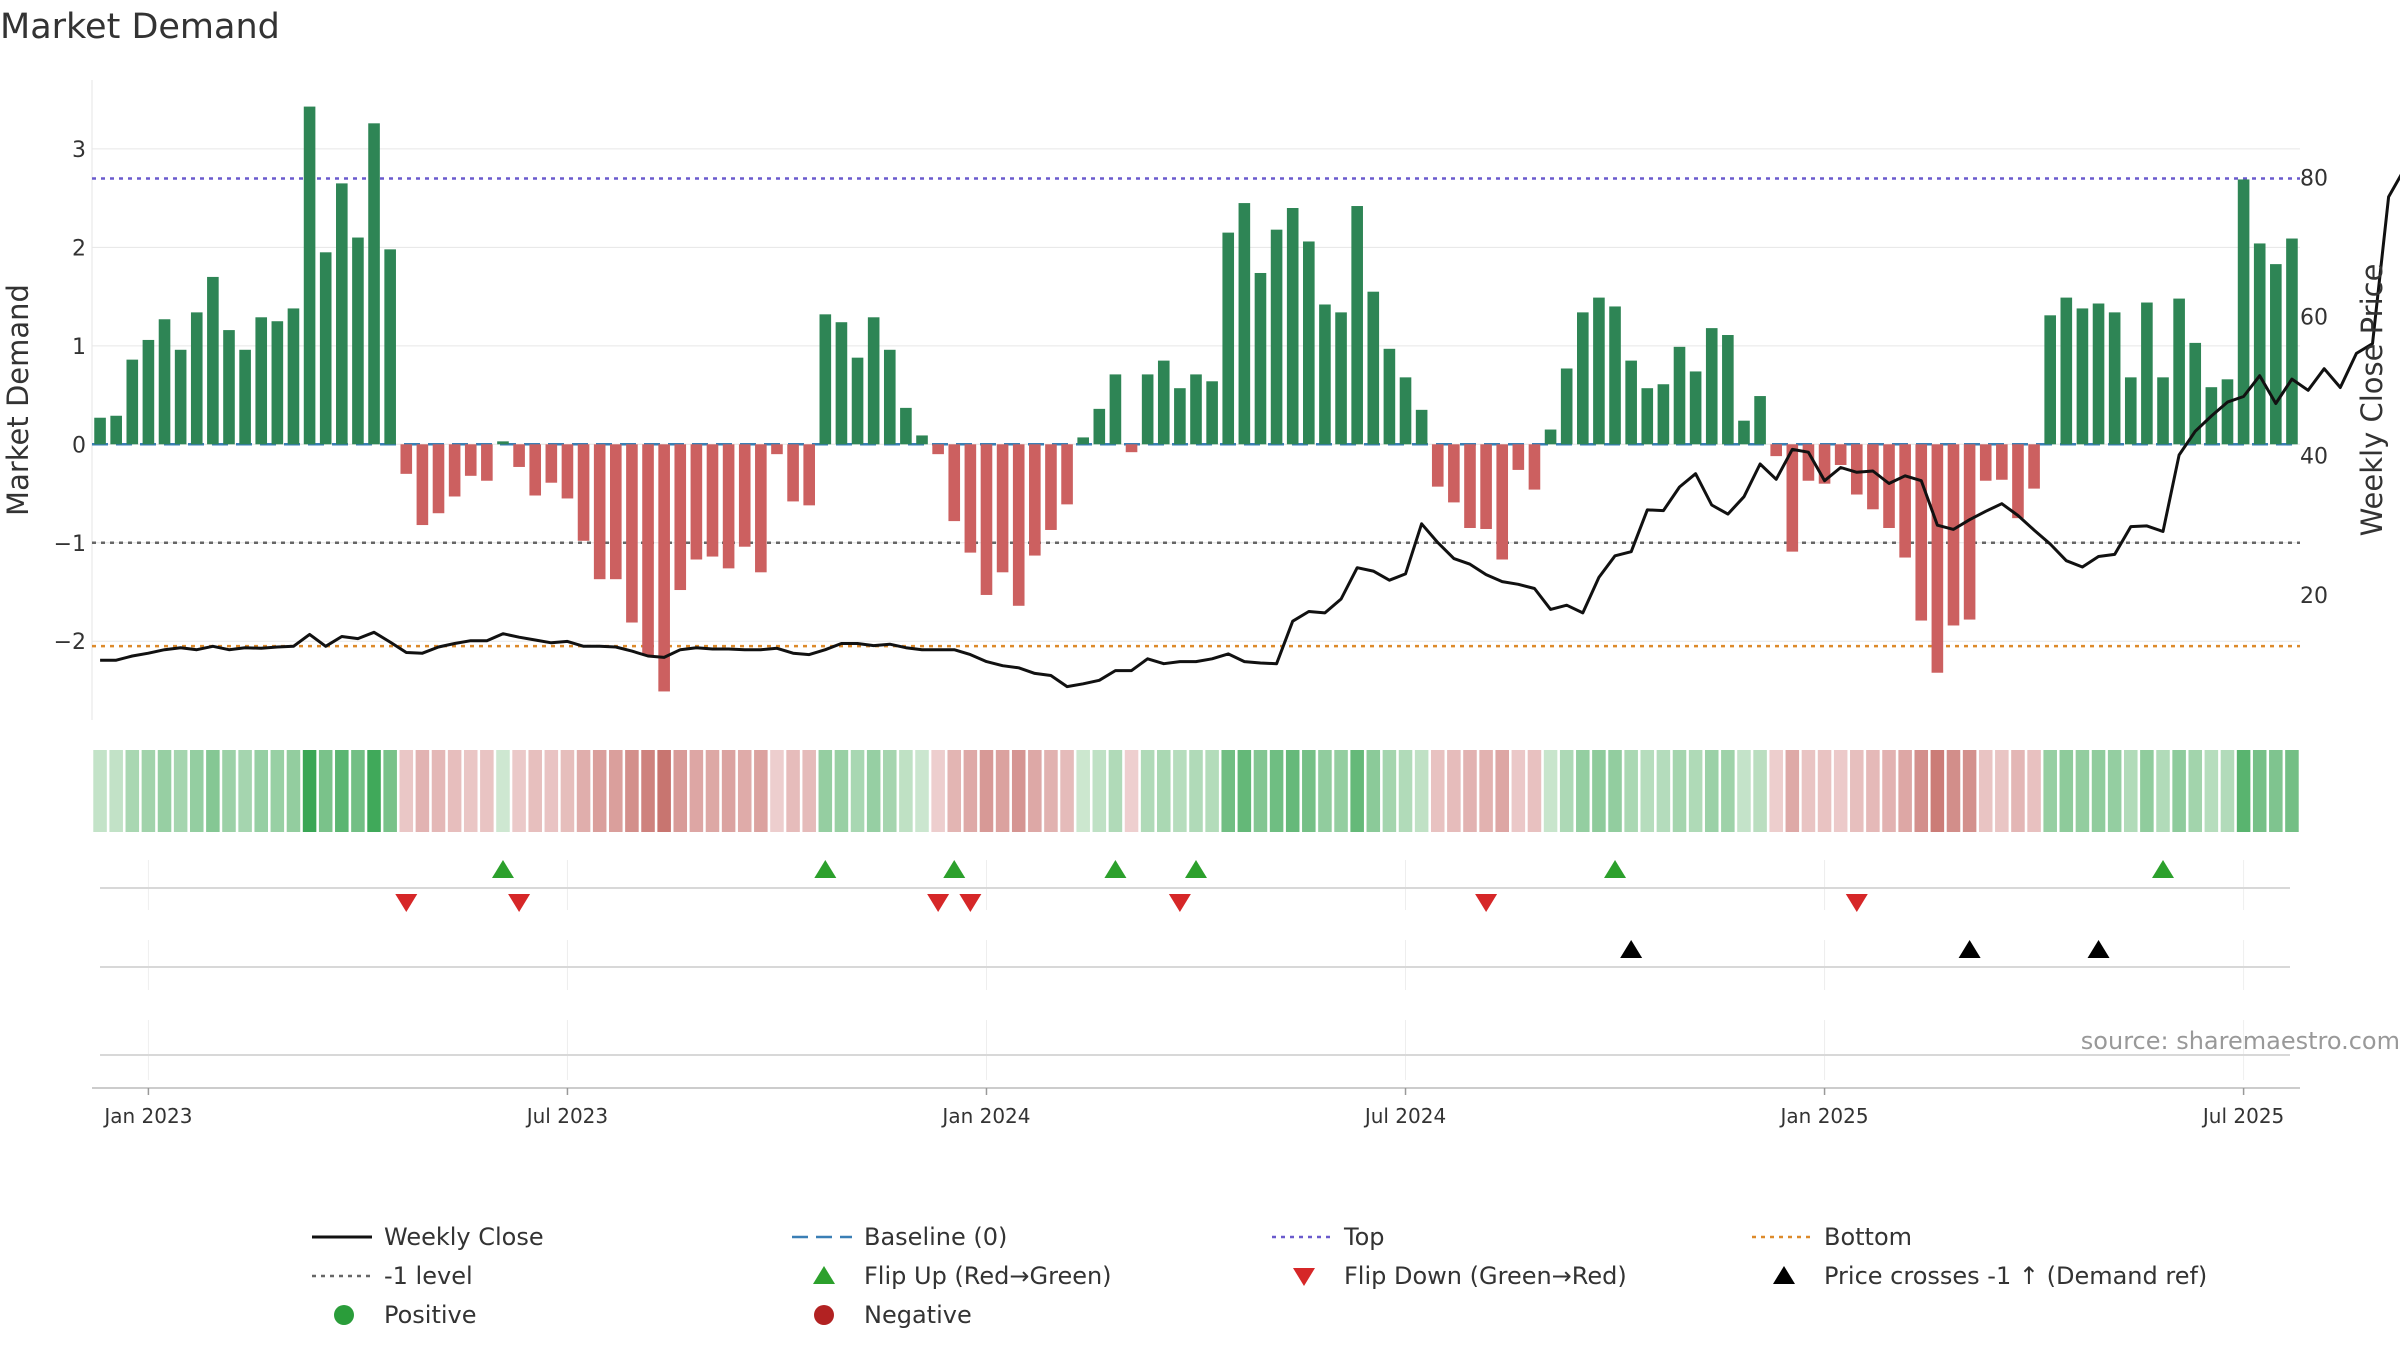 The height and width of the screenshot is (1350, 2400). I want to click on legend-label: Price crosses -1 ↑ (Demand ref), so click(2015, 1276).